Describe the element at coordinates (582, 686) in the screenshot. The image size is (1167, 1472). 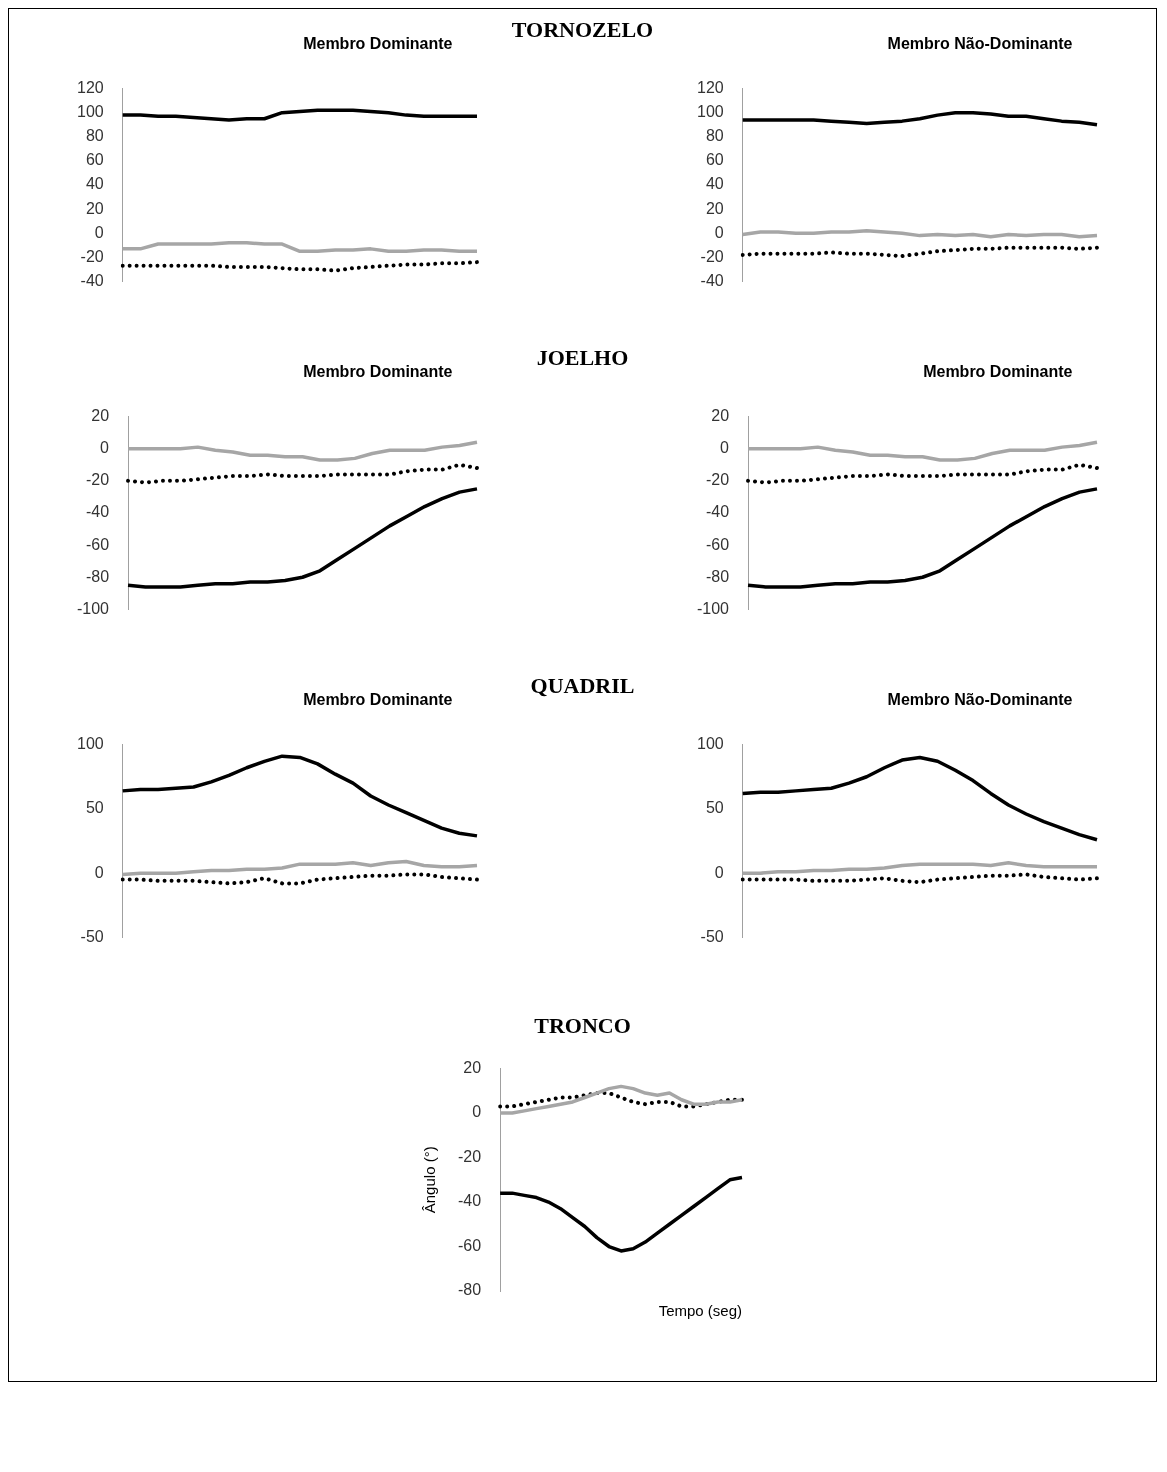
I see `text: QUADRIL` at that location.